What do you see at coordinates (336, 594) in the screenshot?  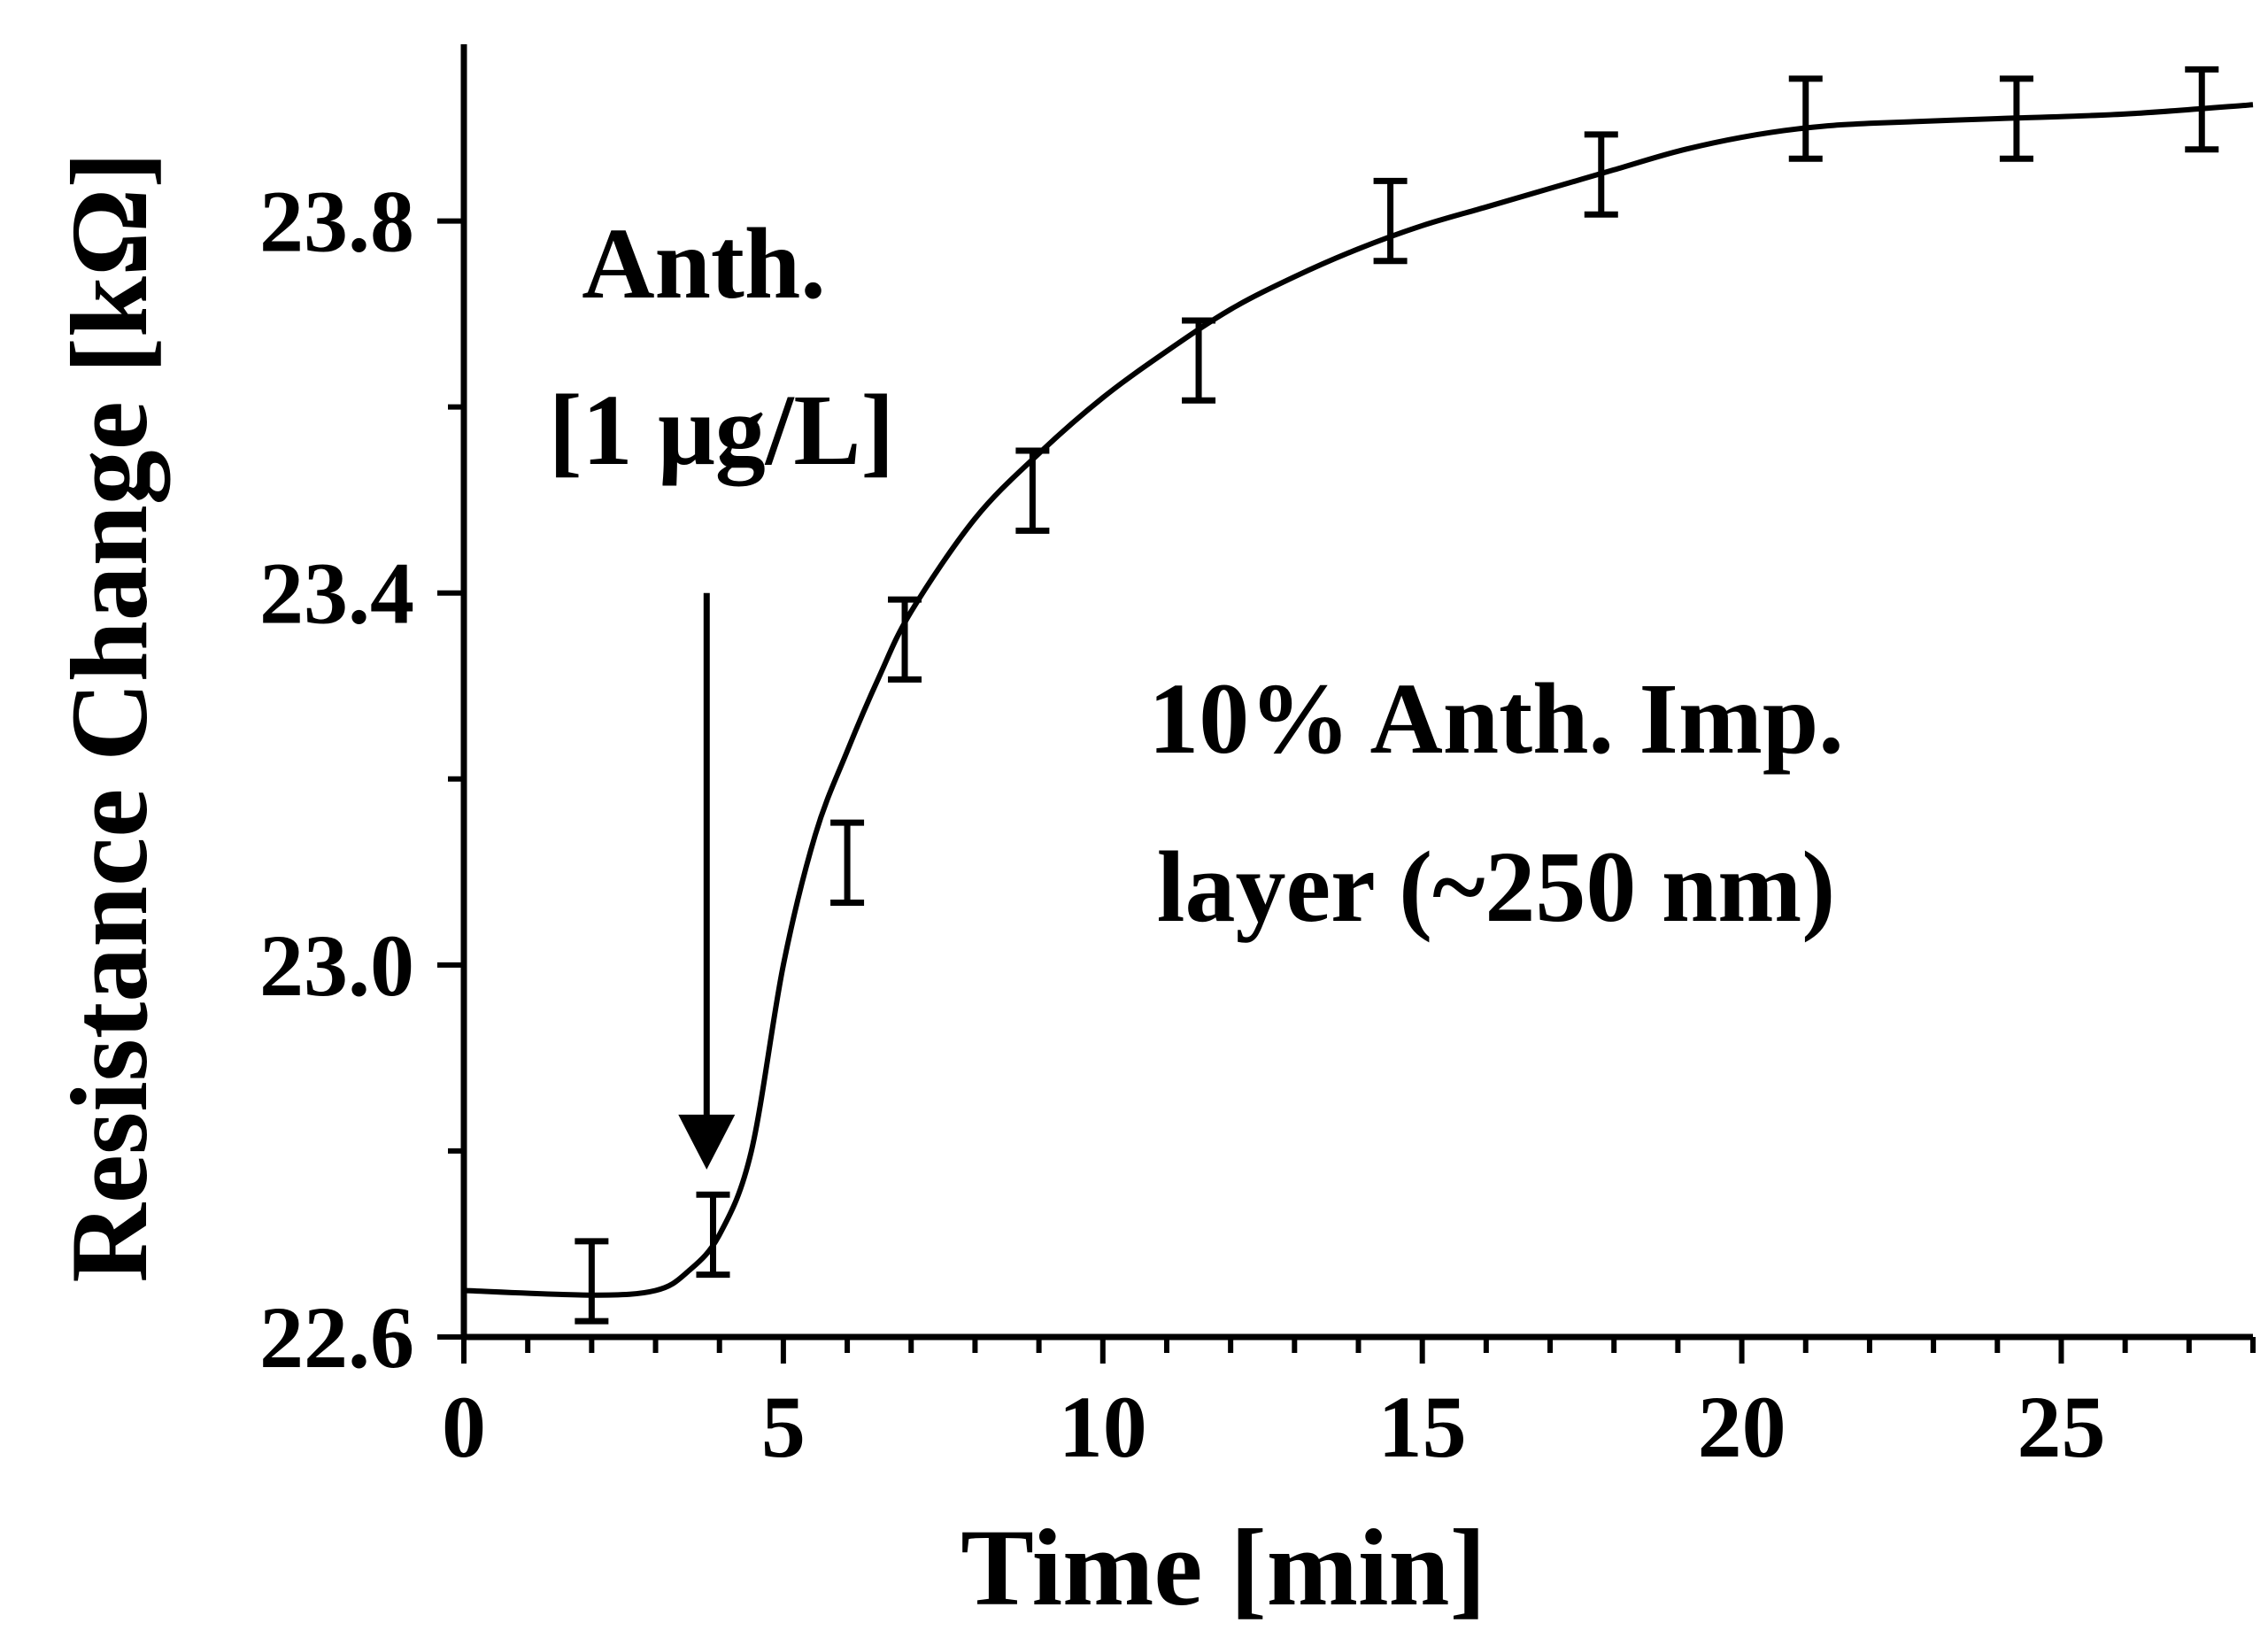 I see `y-tick-label: 23.4` at bounding box center [336, 594].